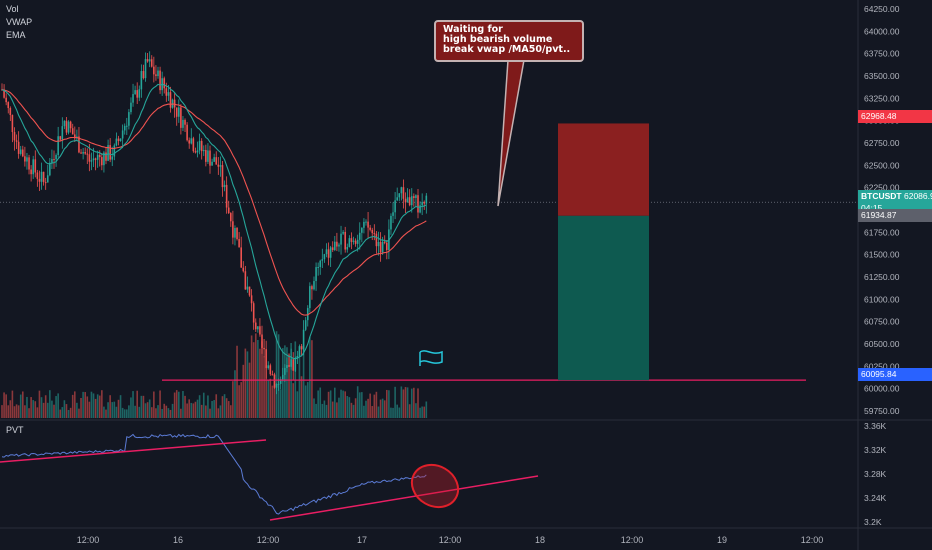 This screenshot has width=932, height=550. Describe the element at coordinates (178, 540) in the screenshot. I see `time-tick: 16` at that location.